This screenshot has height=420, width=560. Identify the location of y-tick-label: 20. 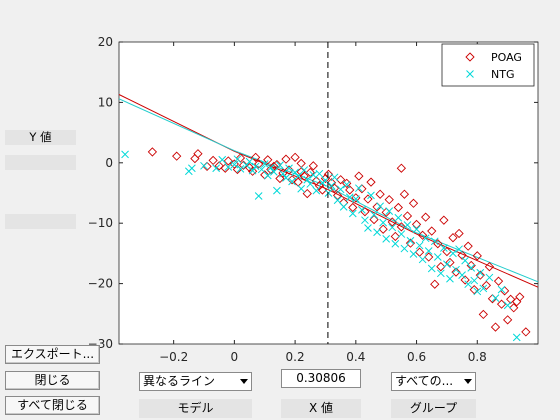
(105, 42).